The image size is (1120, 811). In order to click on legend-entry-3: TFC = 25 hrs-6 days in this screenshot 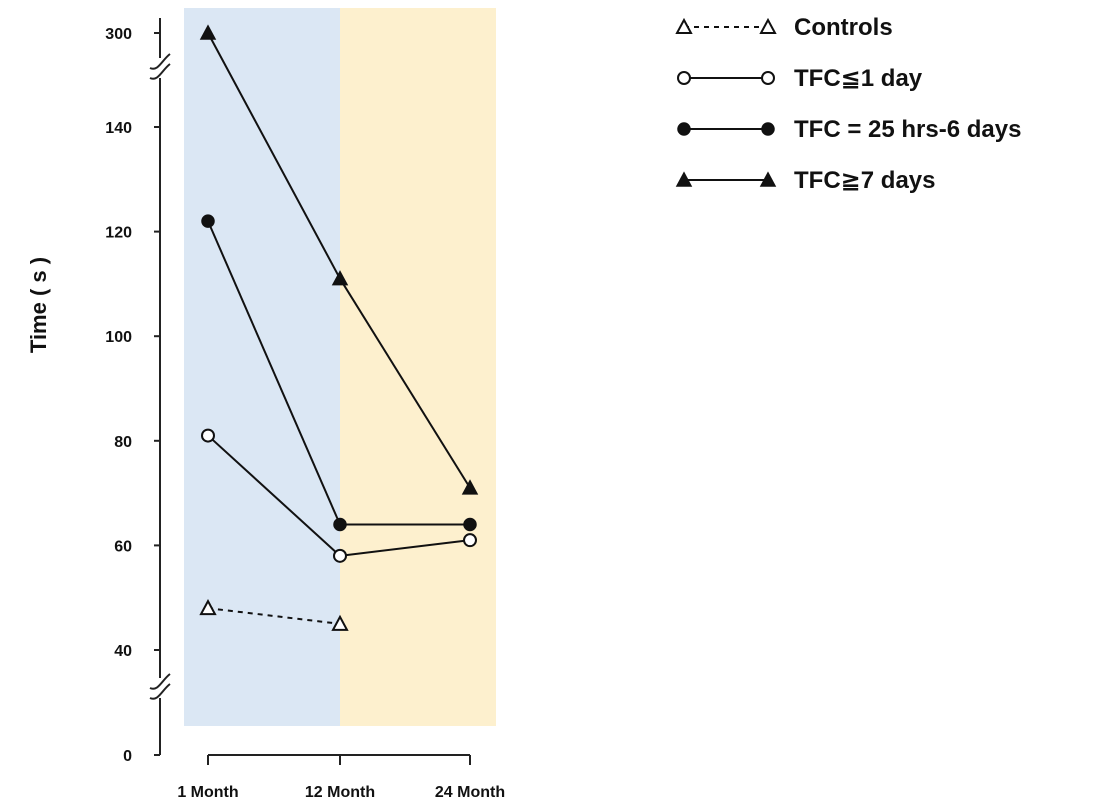, I will do `click(849, 129)`.